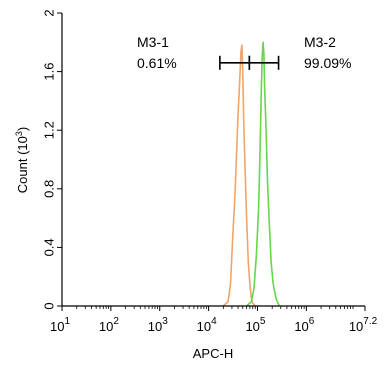 Image resolution: width=385 pixels, height=371 pixels. Describe the element at coordinates (320, 42) in the screenshot. I see `gate-name-label: M3-2` at that location.